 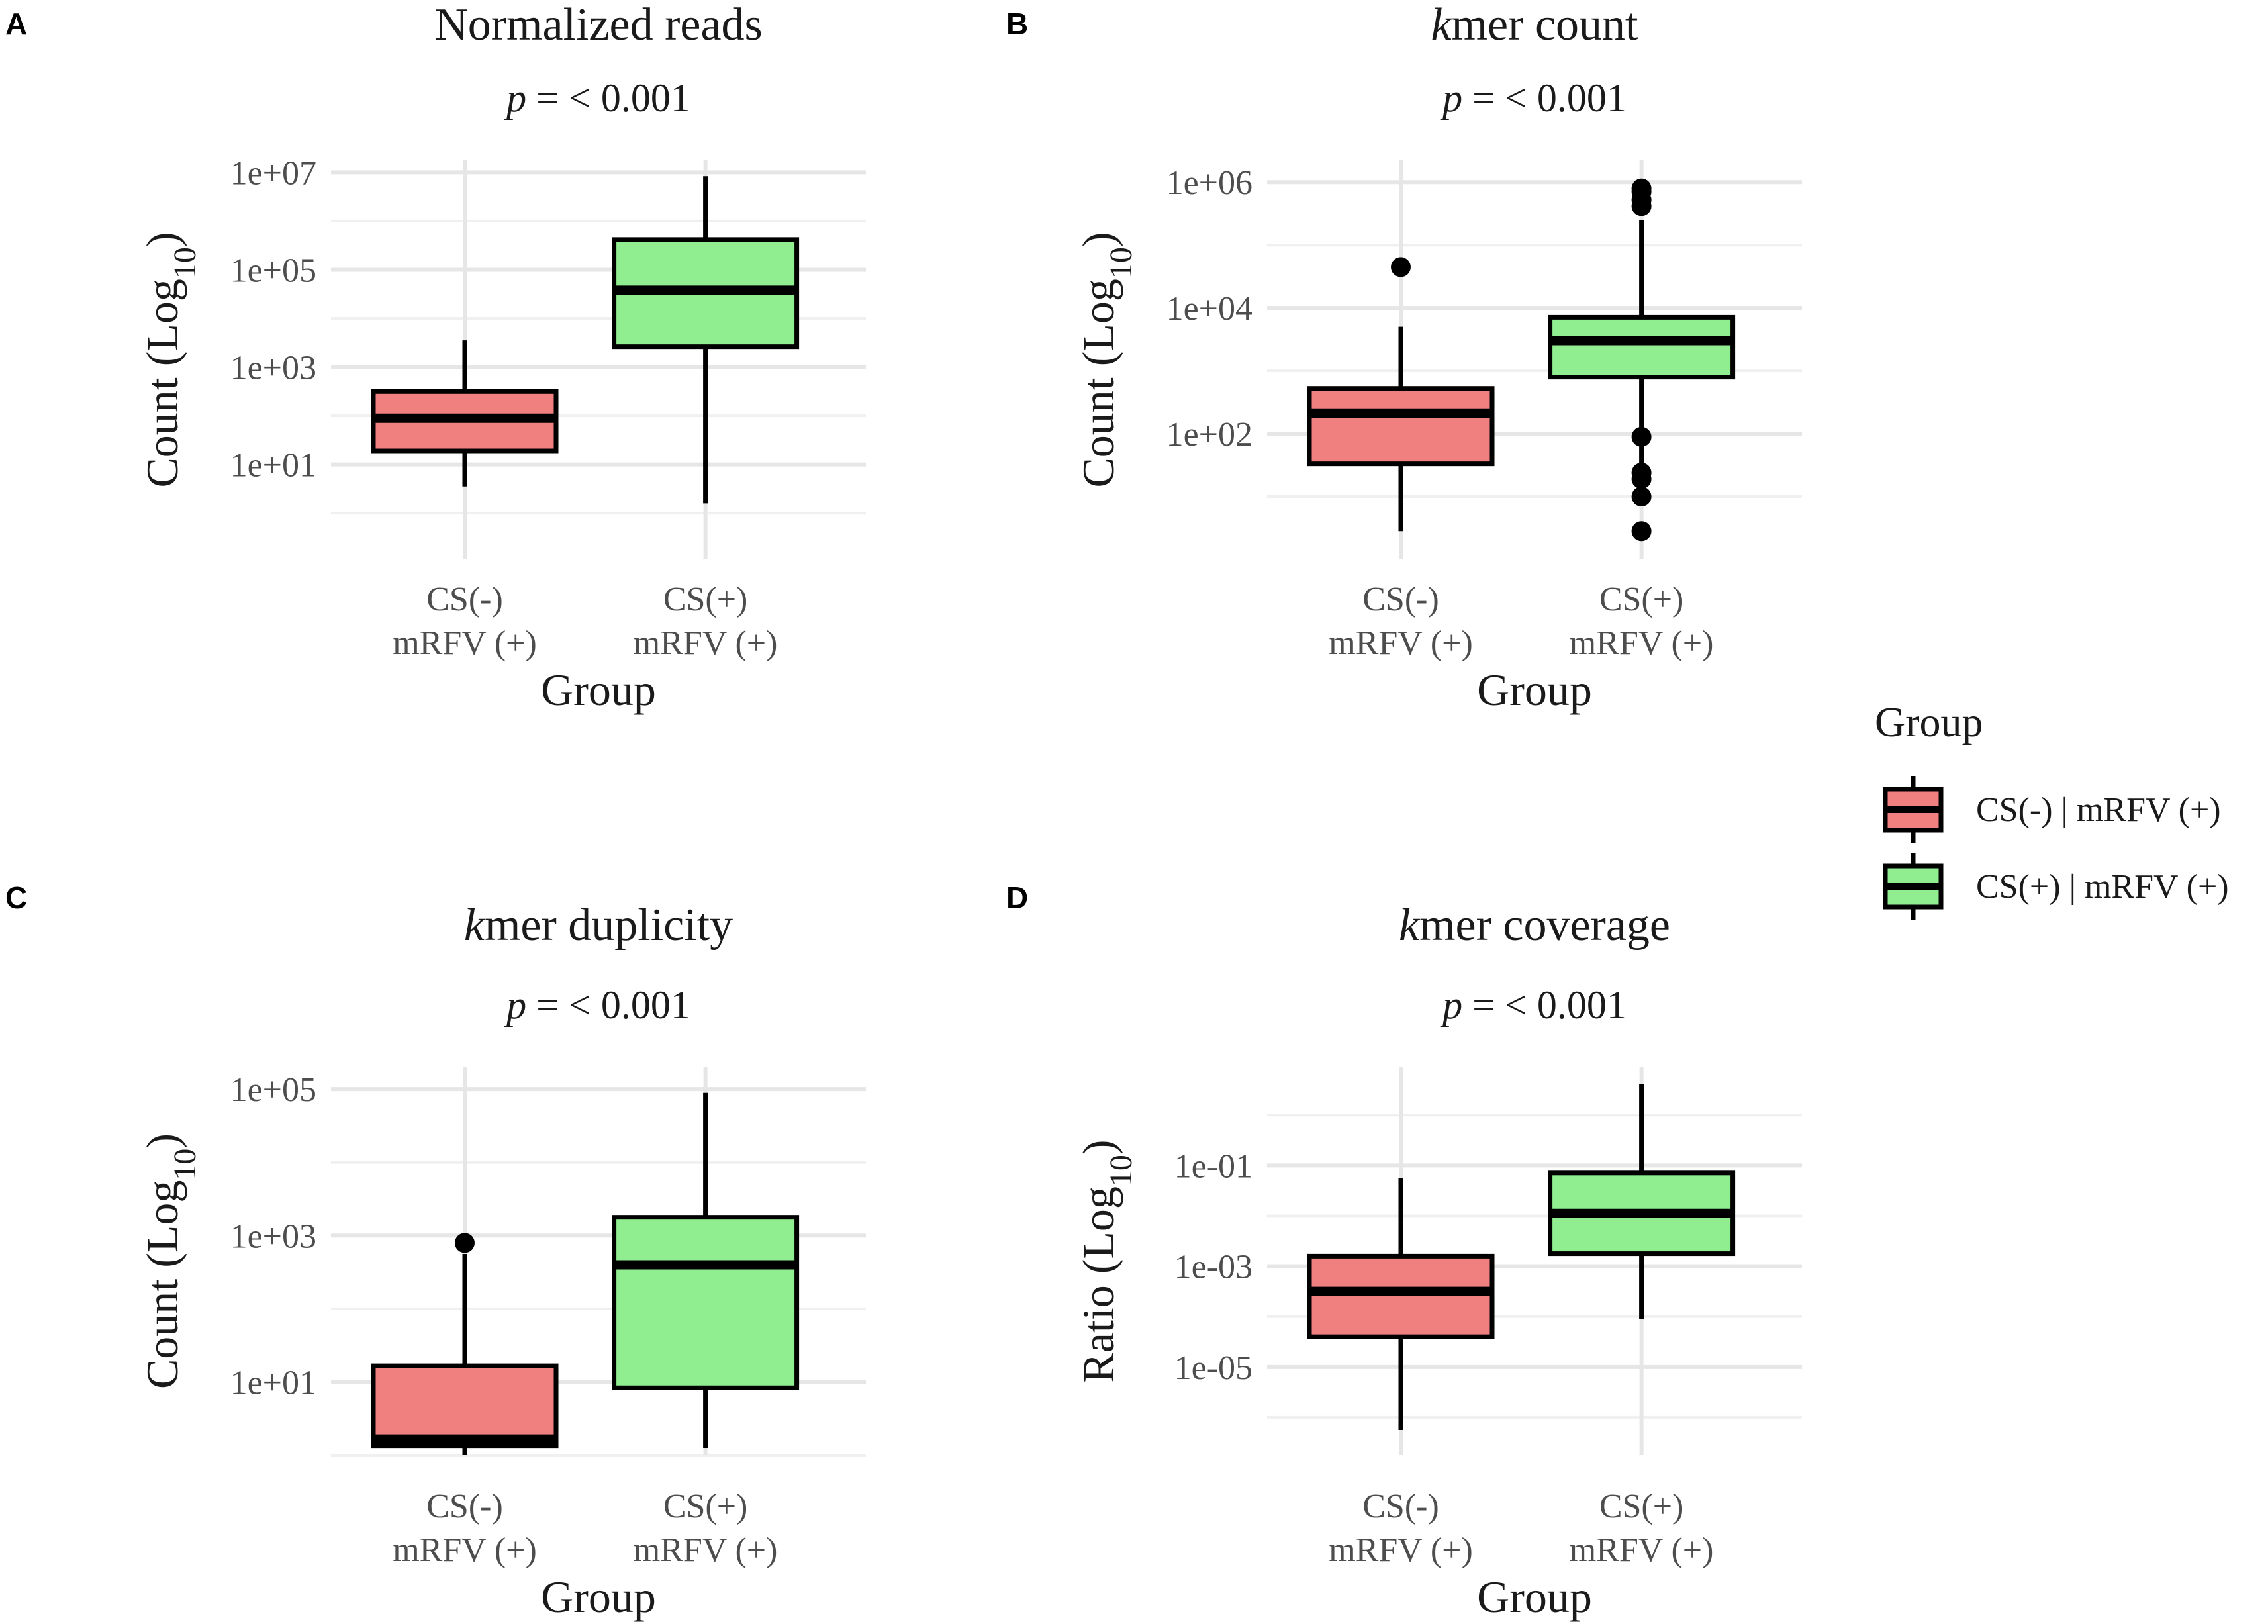 I want to click on y-tick-label: 1e-01, so click(x=1213, y=1166).